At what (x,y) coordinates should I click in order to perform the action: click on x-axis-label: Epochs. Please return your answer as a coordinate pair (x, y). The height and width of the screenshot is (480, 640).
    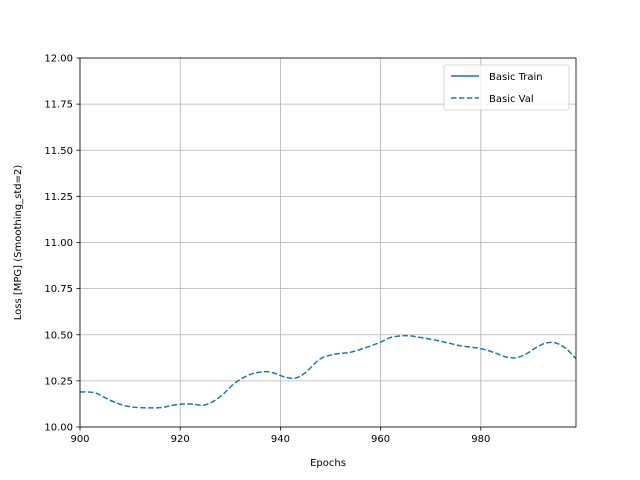
    Looking at the image, I should click on (328, 463).